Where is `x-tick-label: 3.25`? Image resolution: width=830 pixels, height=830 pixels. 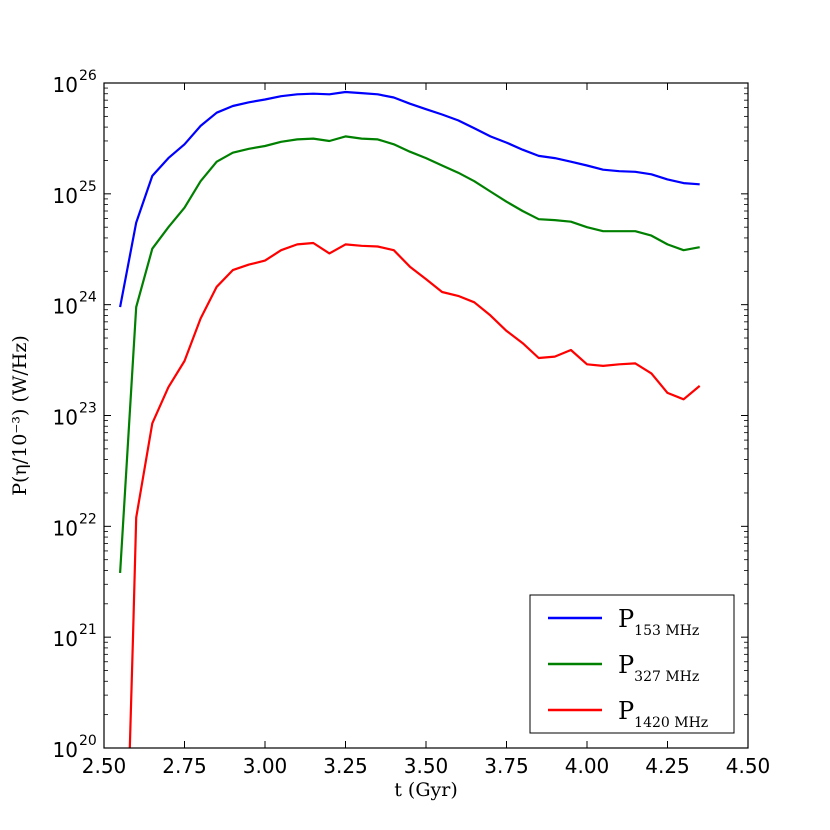 x-tick-label: 3.25 is located at coordinates (345, 766).